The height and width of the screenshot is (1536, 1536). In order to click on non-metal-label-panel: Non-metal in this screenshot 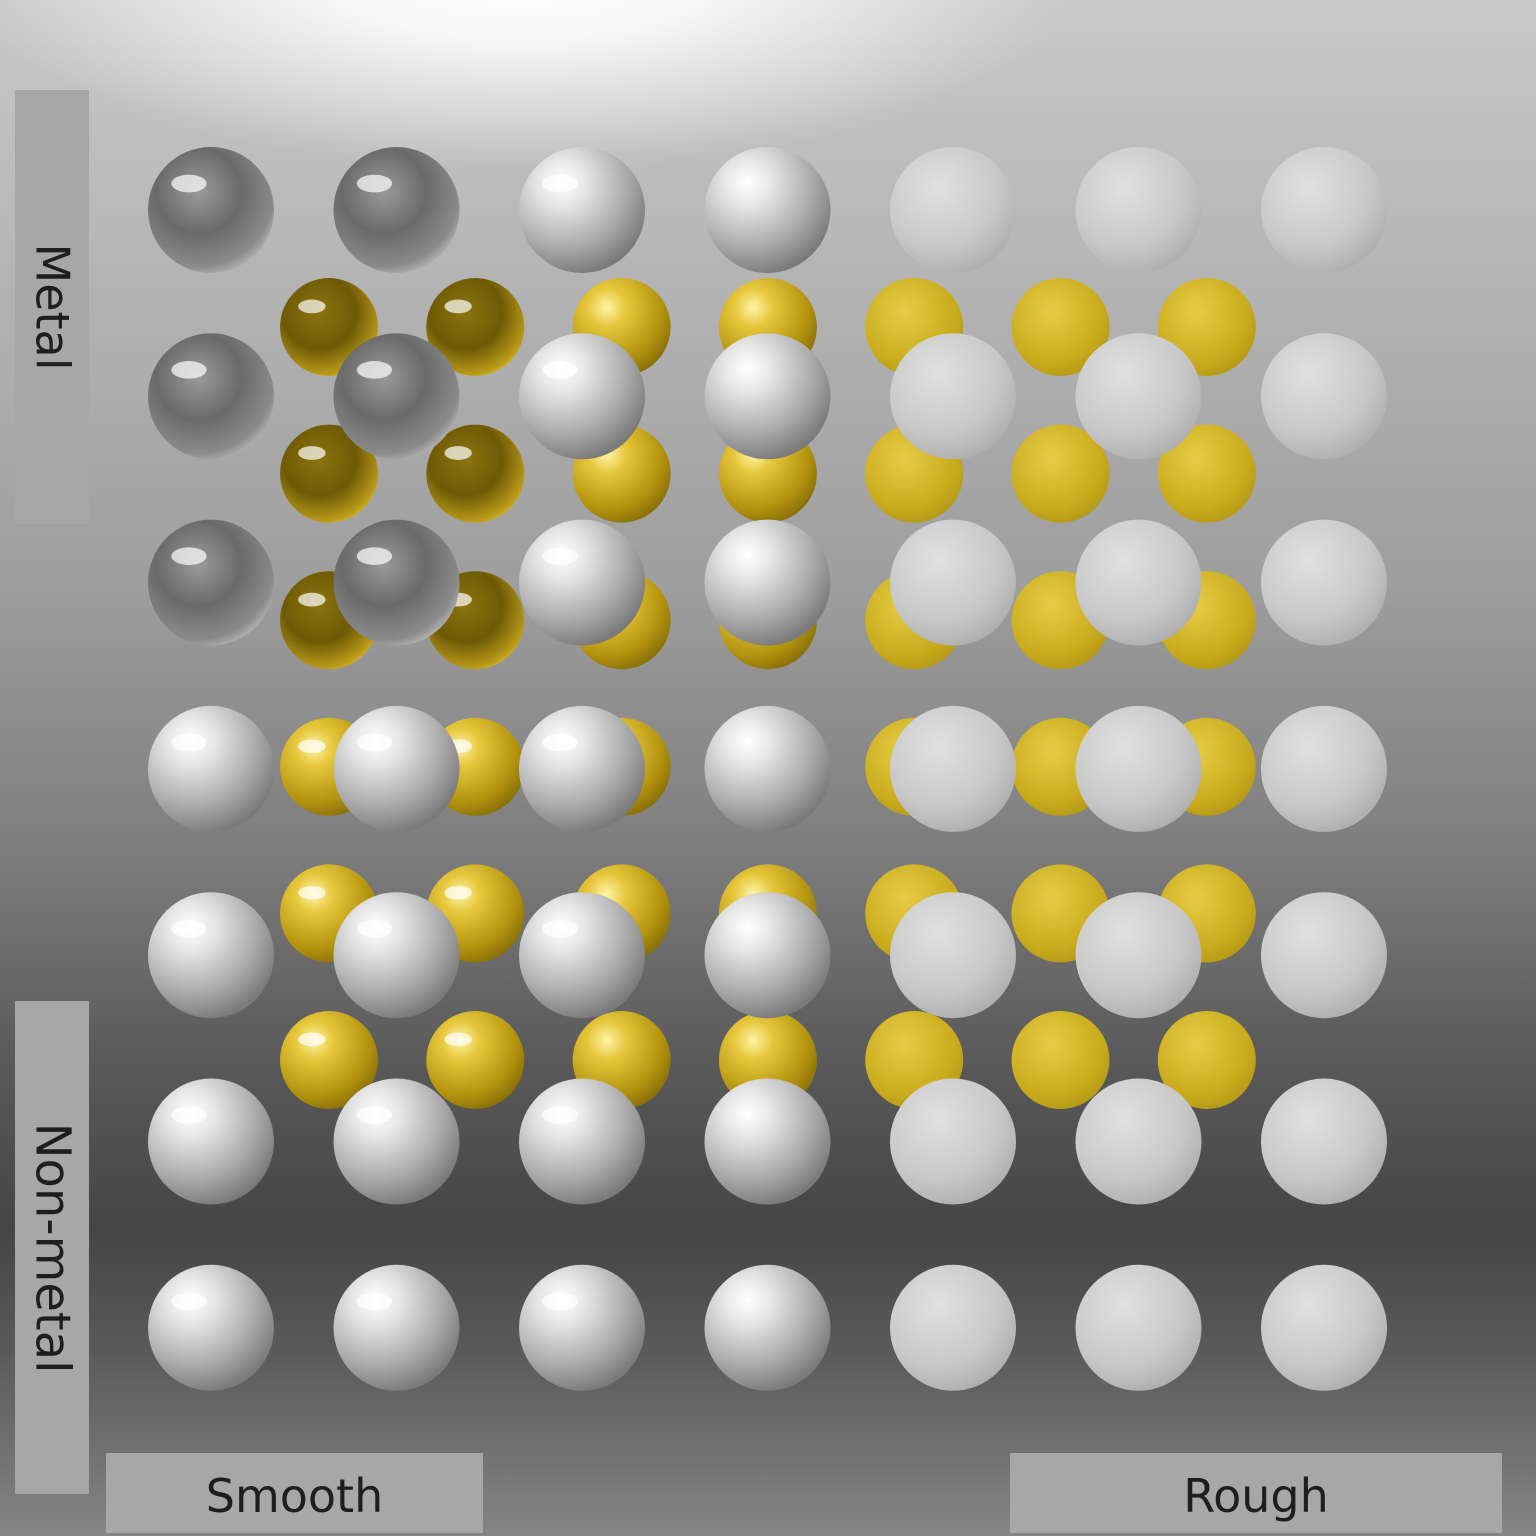, I will do `click(52, 1247)`.